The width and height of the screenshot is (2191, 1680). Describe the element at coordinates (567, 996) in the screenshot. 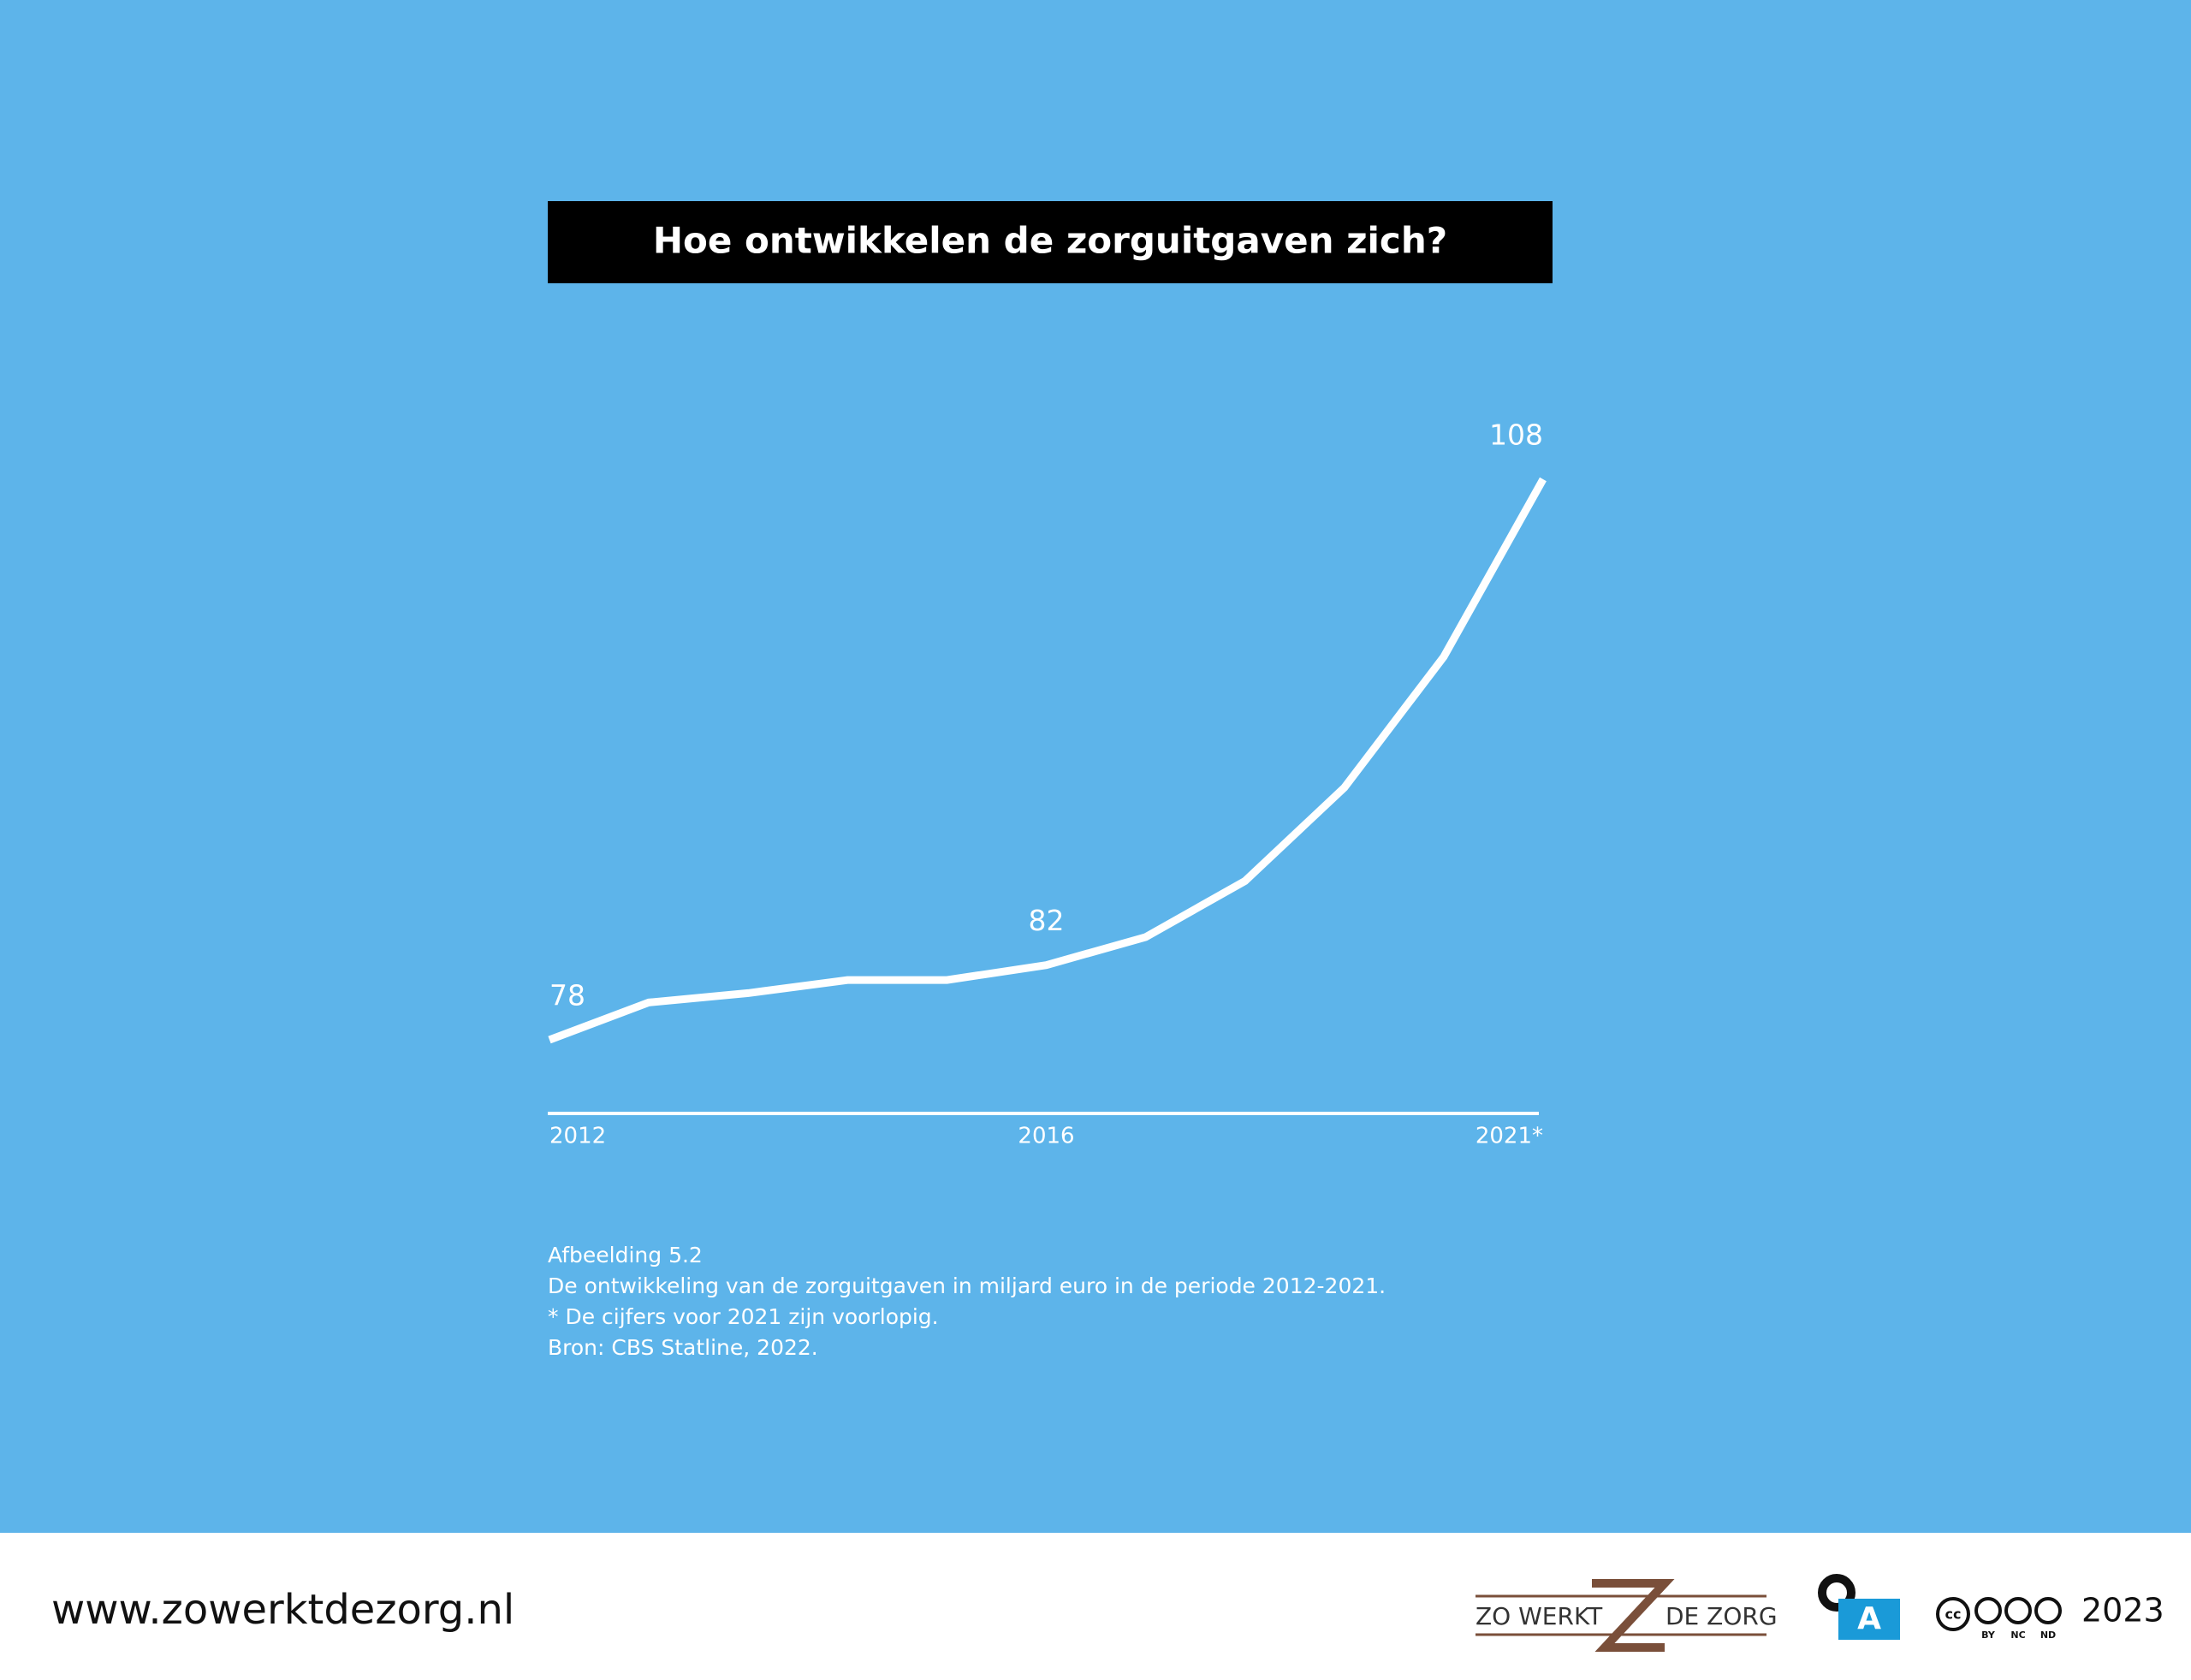

I see `data-label: 78` at that location.